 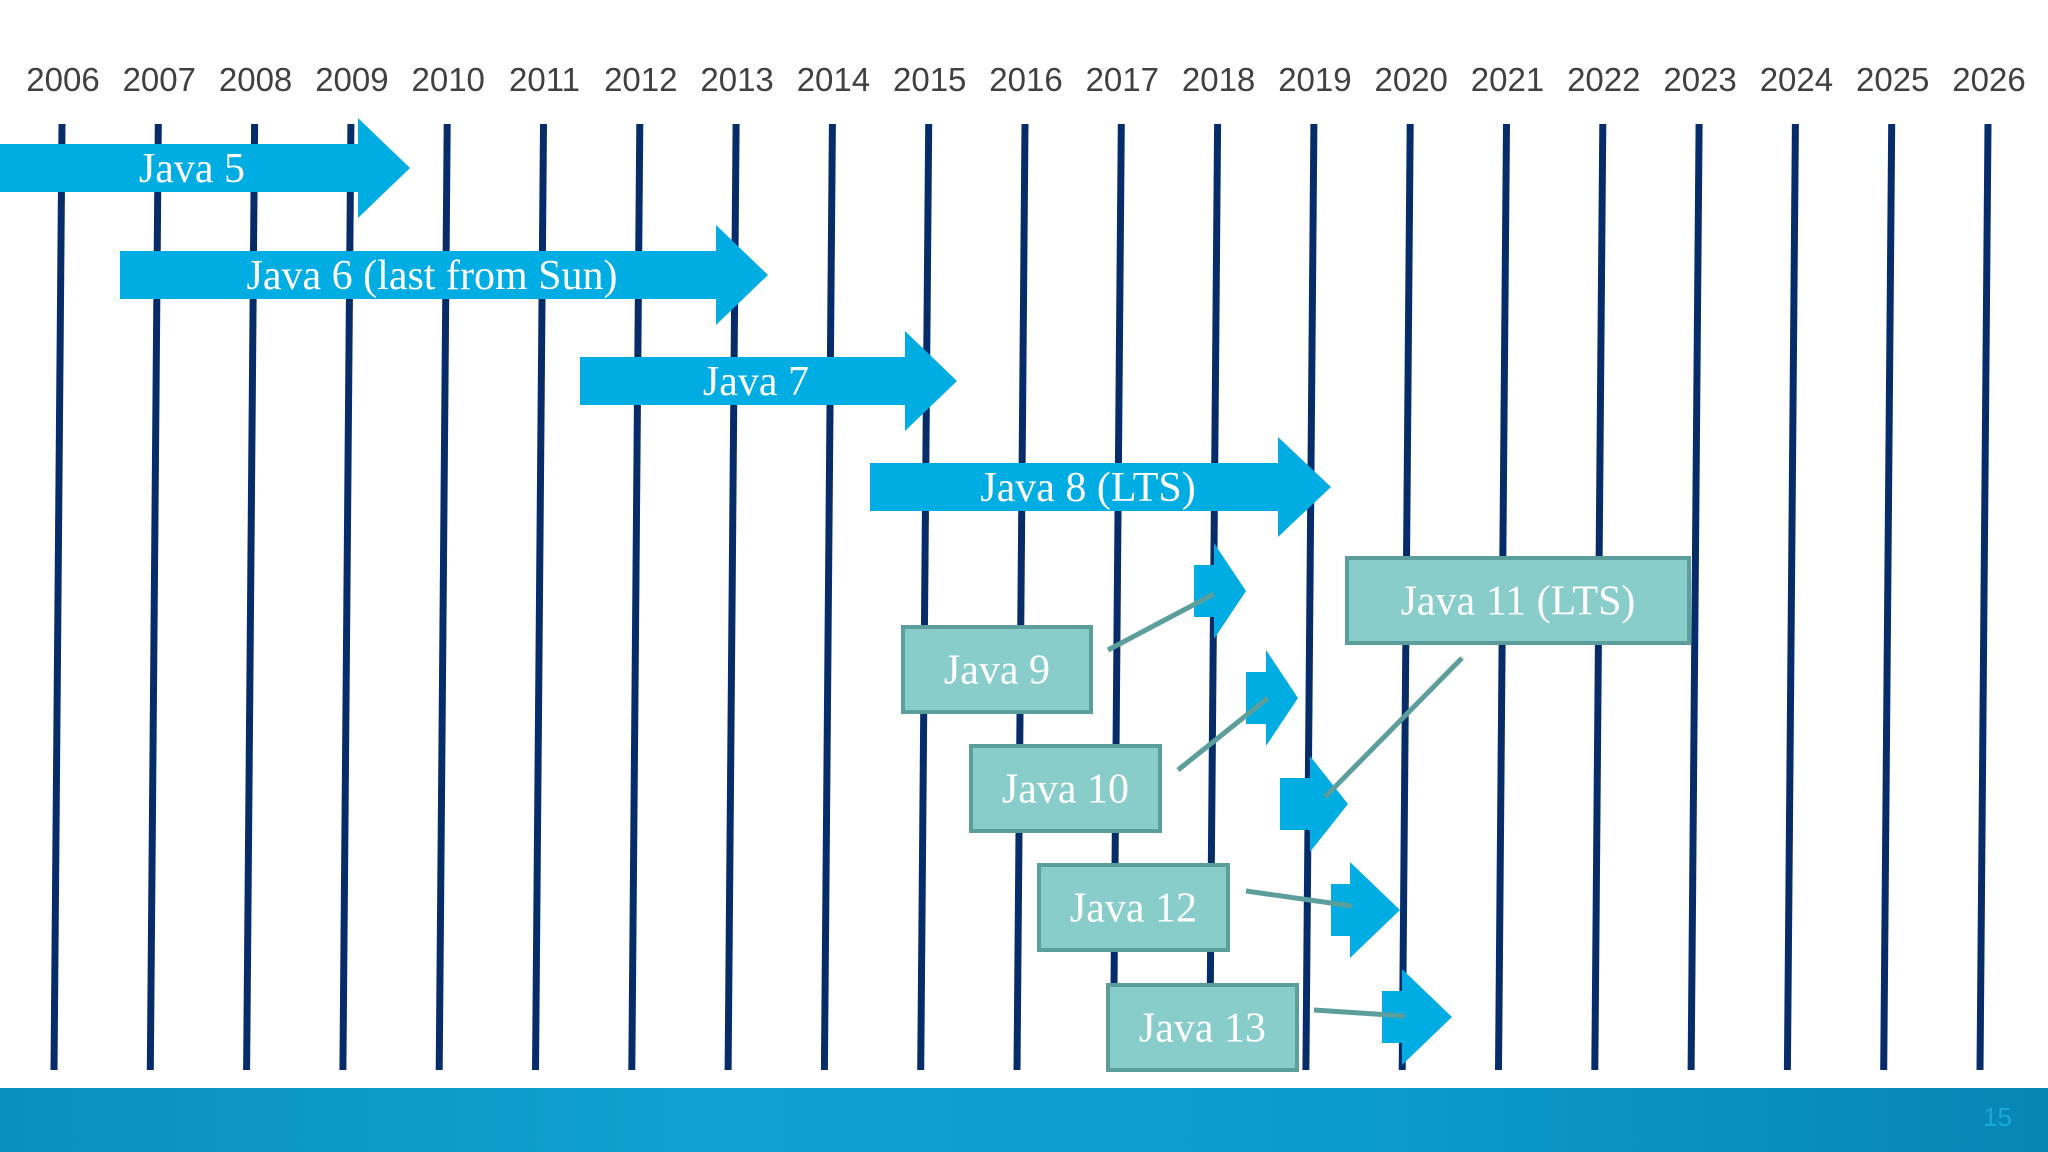 I want to click on gridline-2019, so click(x=1310, y=597).